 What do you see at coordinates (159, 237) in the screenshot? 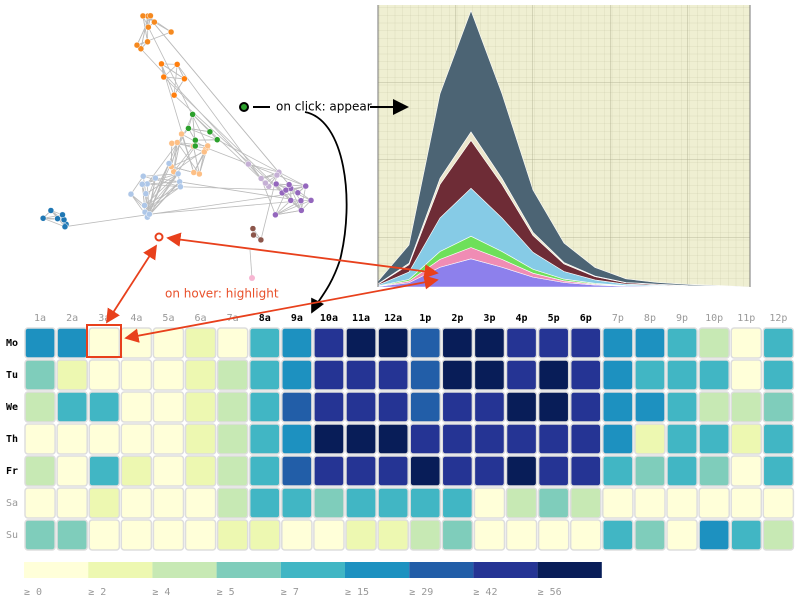
I see `graph-node-hovered` at bounding box center [159, 237].